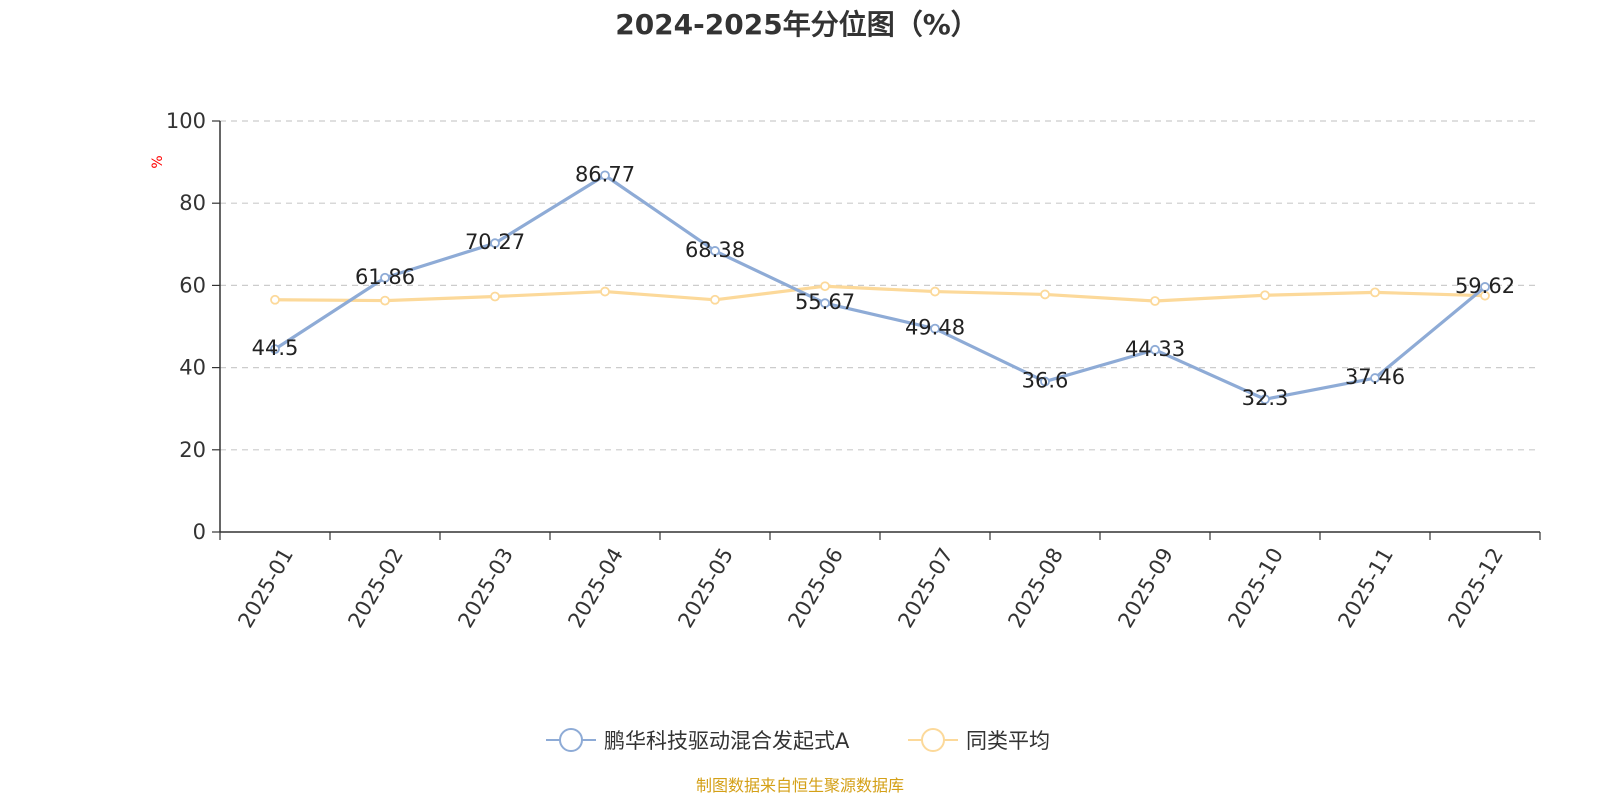 The image size is (1600, 800). Describe the element at coordinates (192, 368) in the screenshot. I see `y-tick-label: 40` at that location.